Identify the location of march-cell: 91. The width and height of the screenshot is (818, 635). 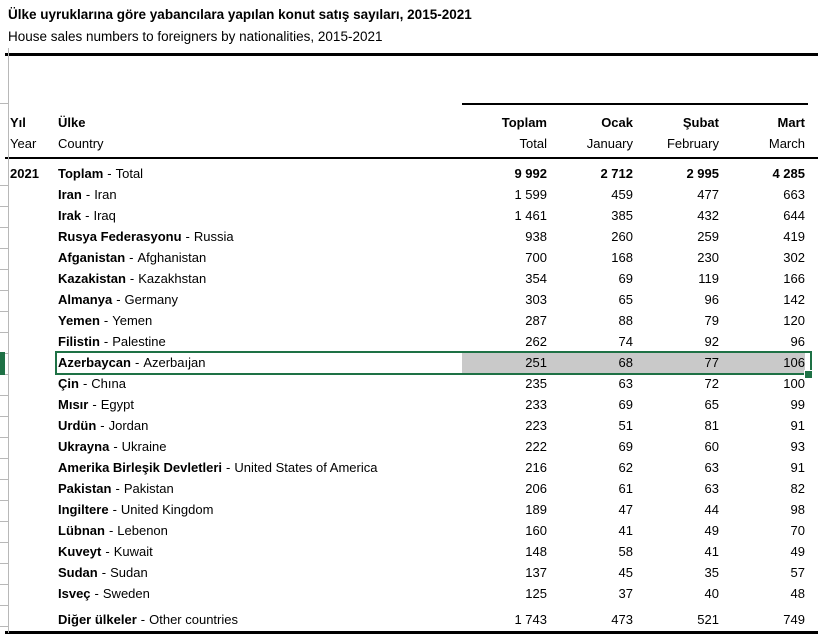
(797, 467).